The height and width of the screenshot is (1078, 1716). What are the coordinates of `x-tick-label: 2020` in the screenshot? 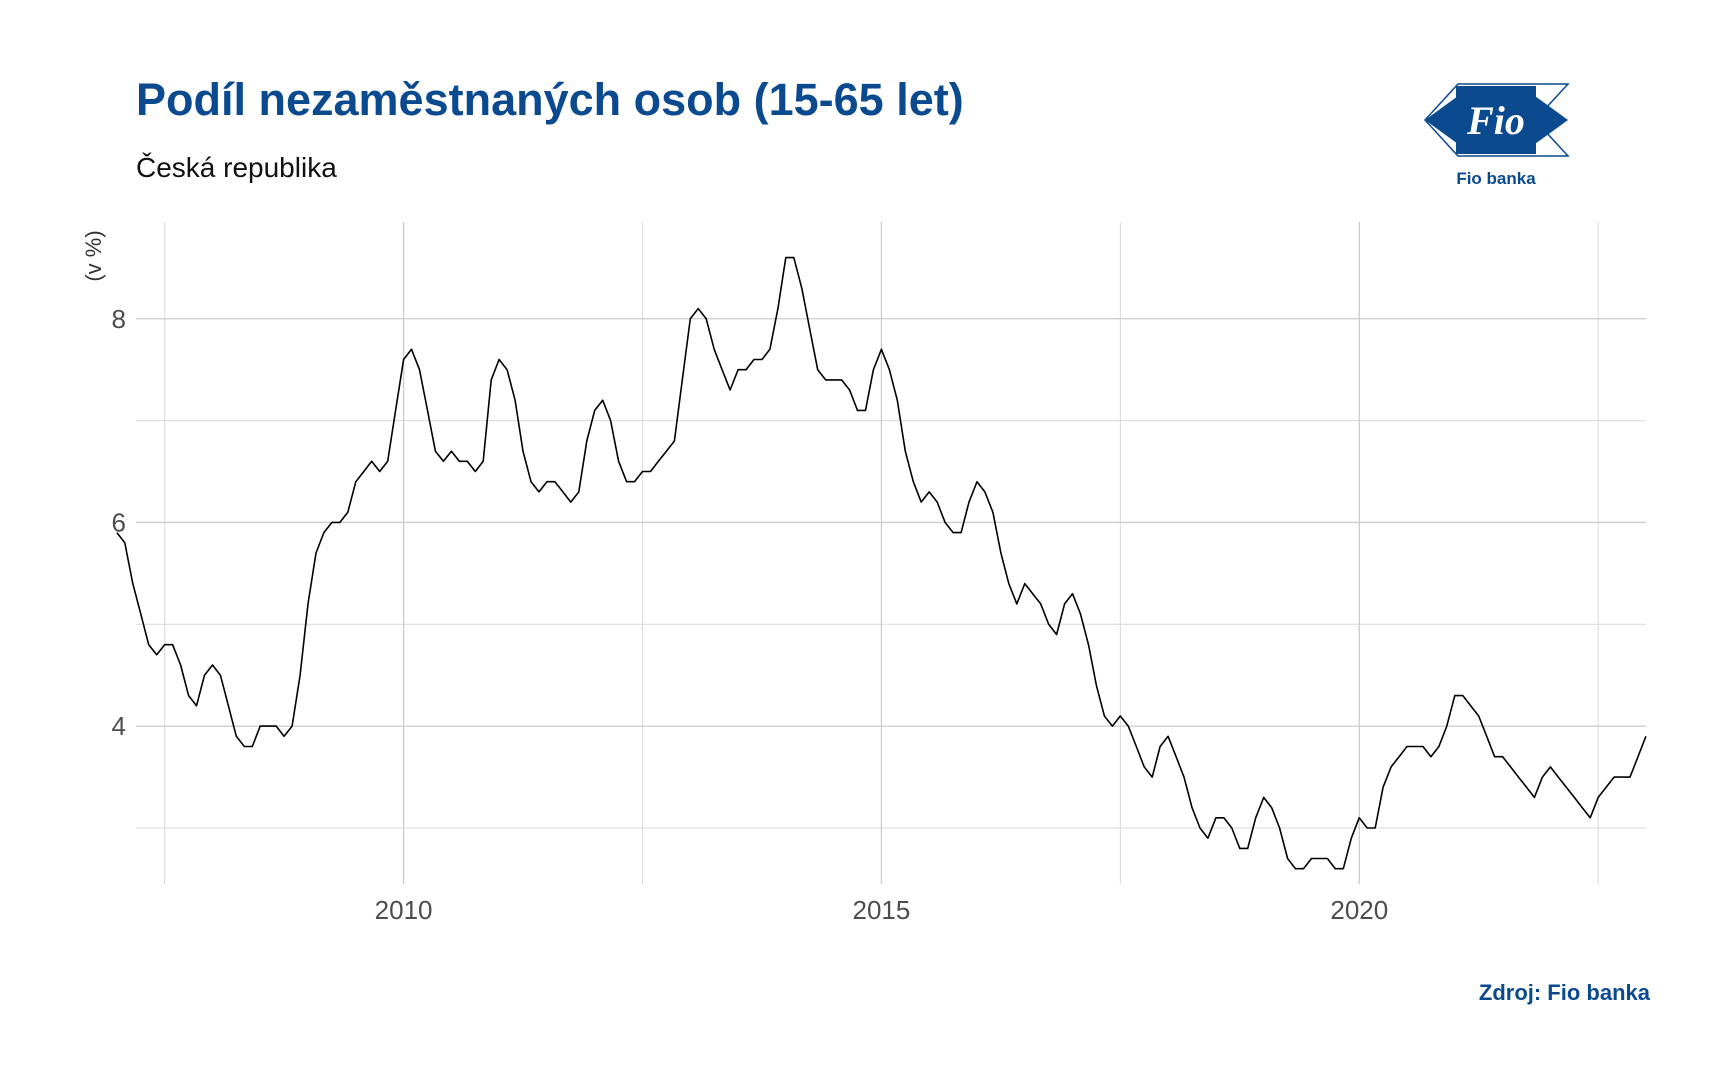 It's located at (1359, 910).